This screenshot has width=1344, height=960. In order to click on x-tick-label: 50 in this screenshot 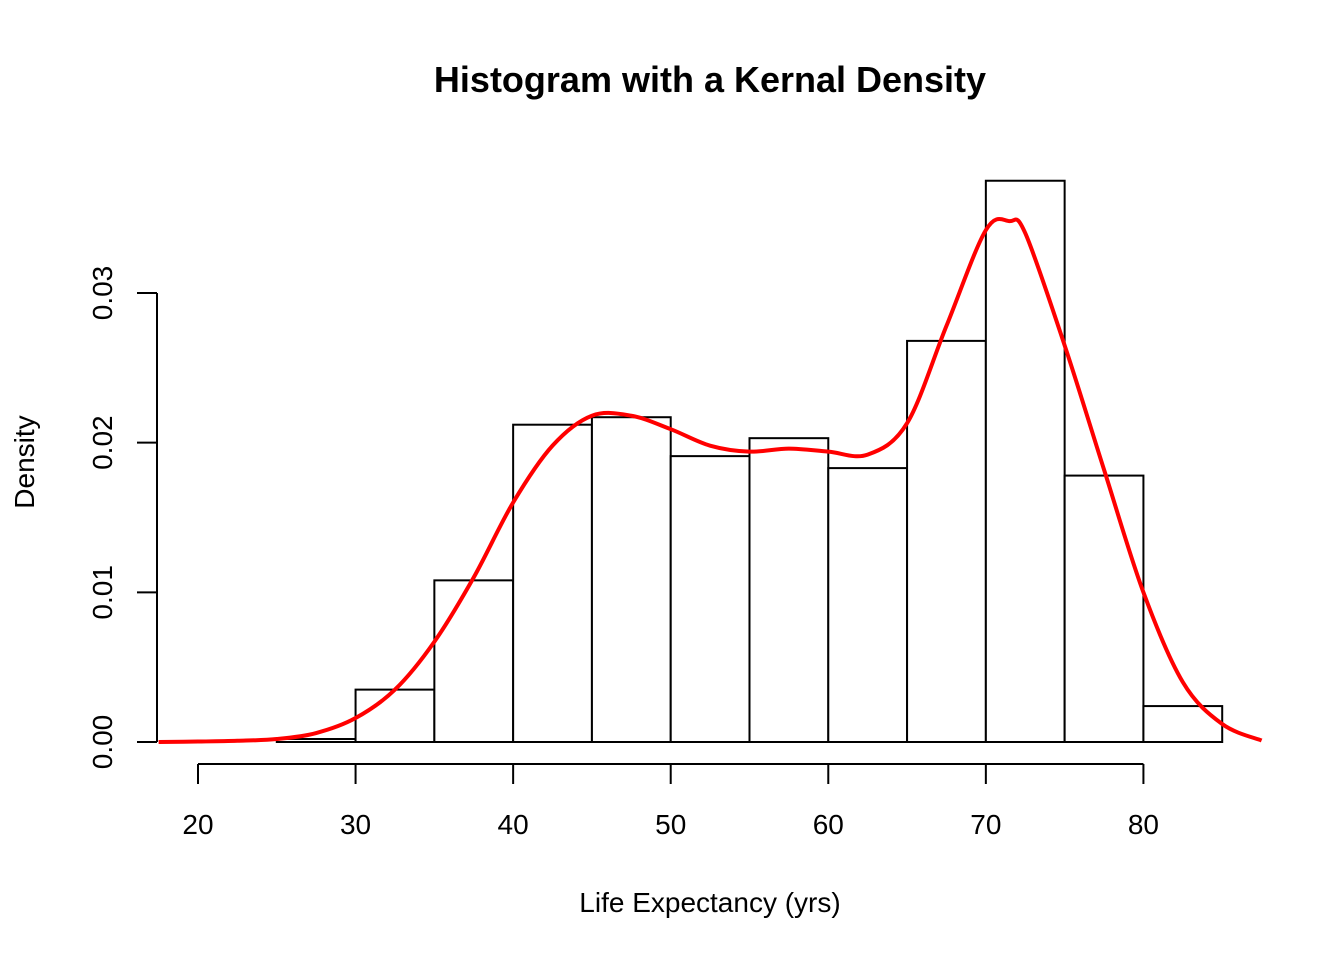, I will do `click(670, 824)`.